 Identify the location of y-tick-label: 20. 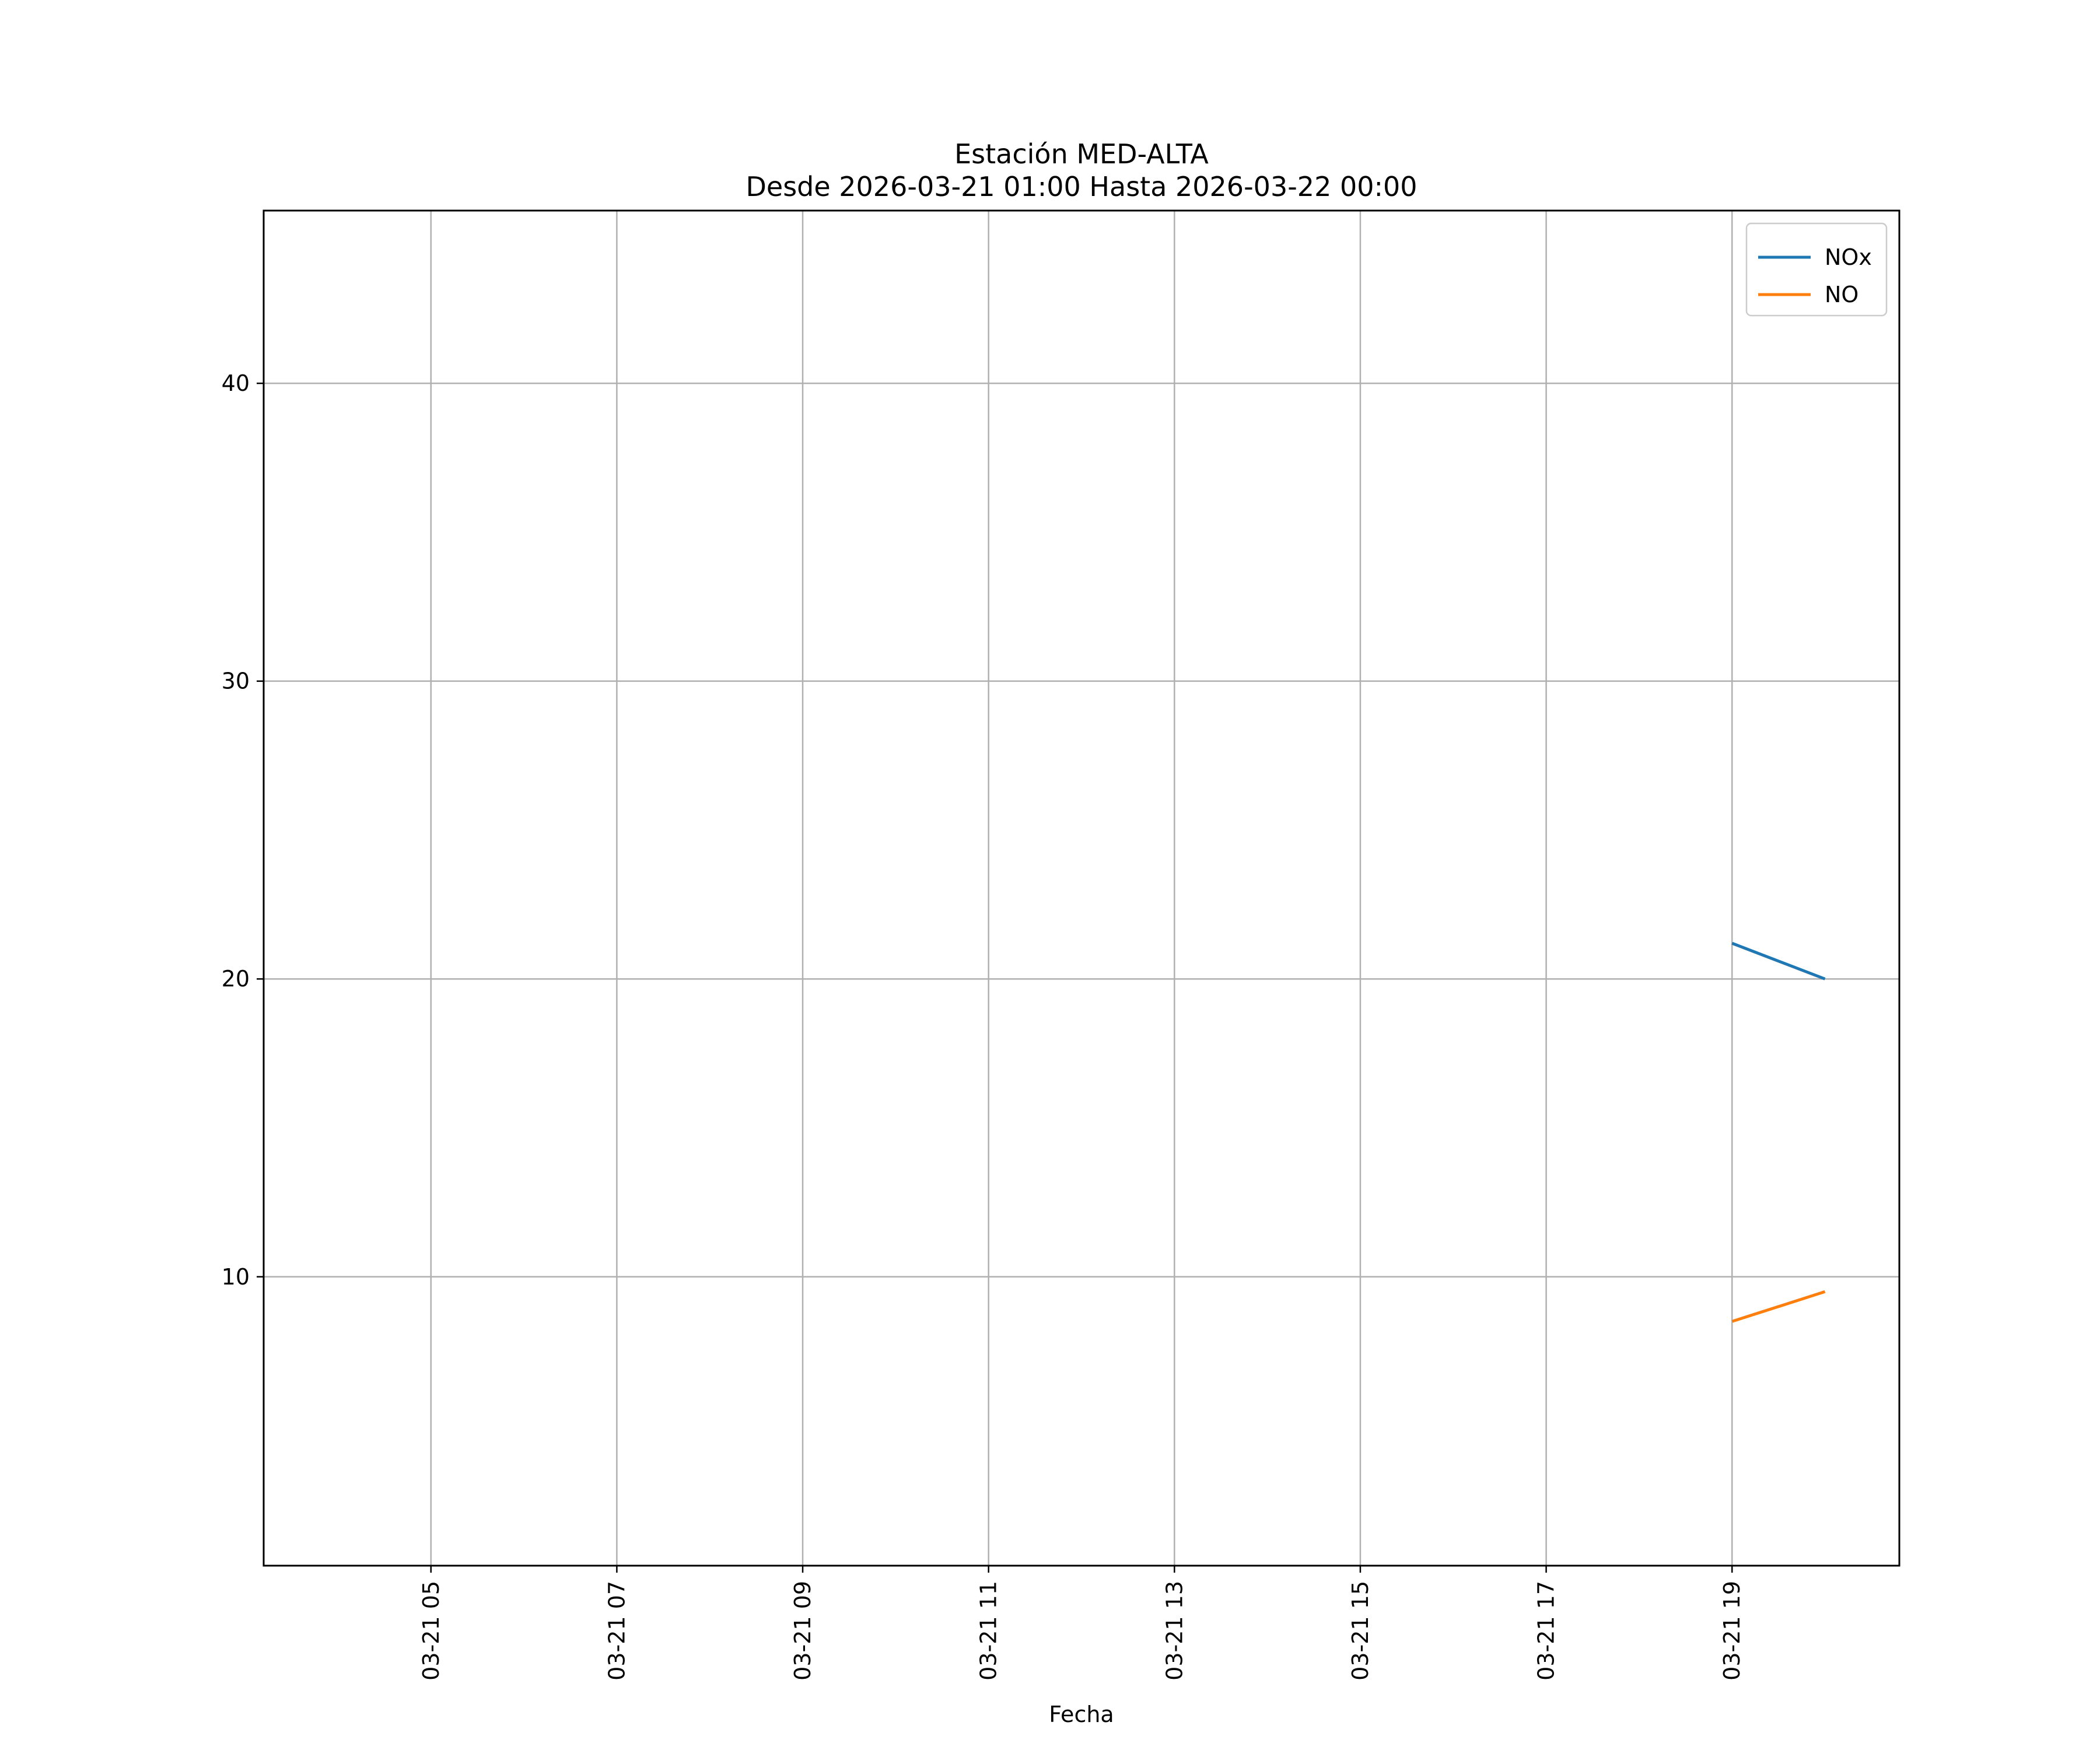
(236, 979).